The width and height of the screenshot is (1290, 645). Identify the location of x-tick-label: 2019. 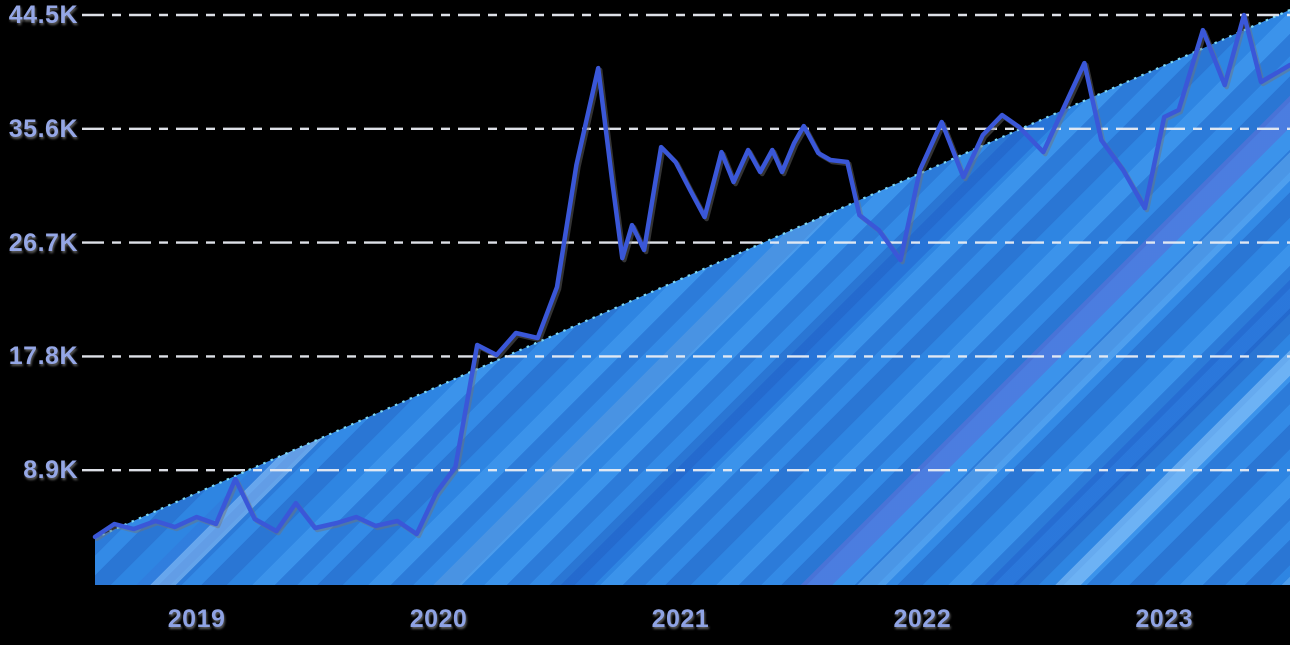
(196, 619).